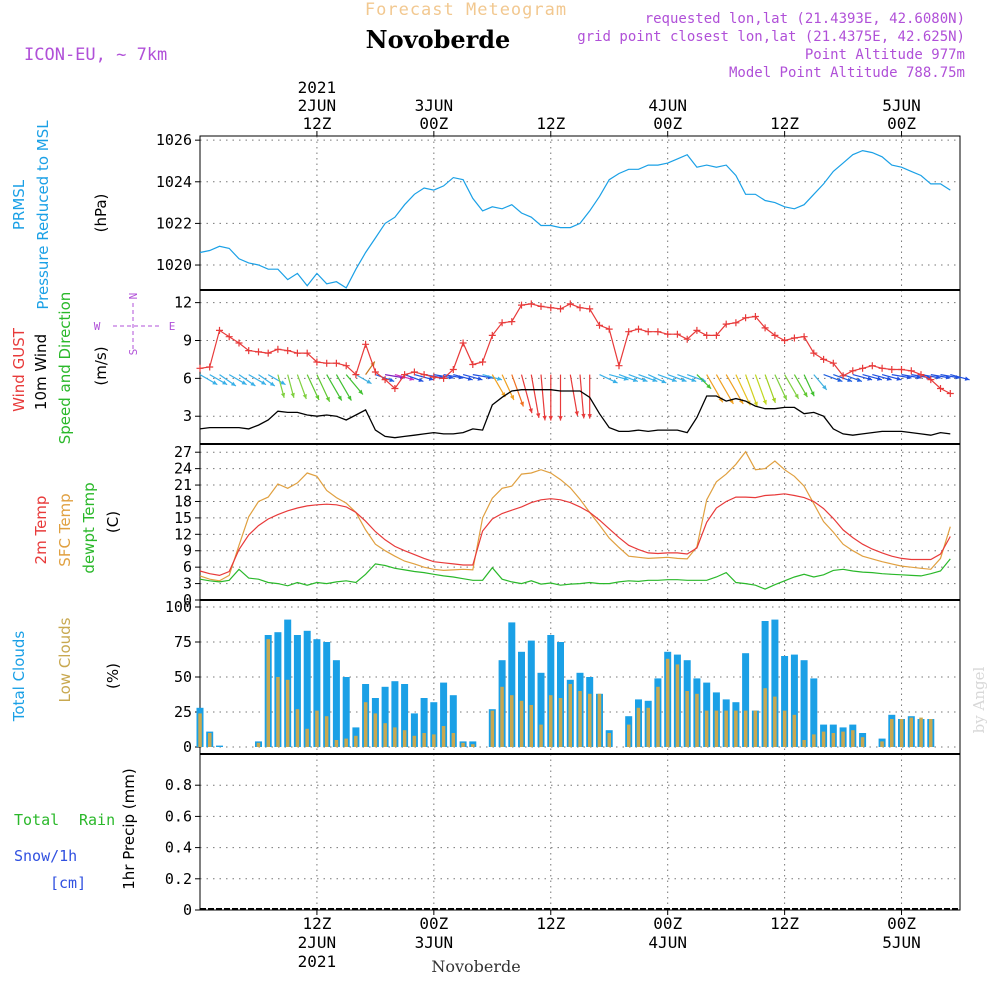 The width and height of the screenshot is (1000, 1000). Describe the element at coordinates (19, 204) in the screenshot. I see `pressure-label-prmsl: PRMSL` at that location.